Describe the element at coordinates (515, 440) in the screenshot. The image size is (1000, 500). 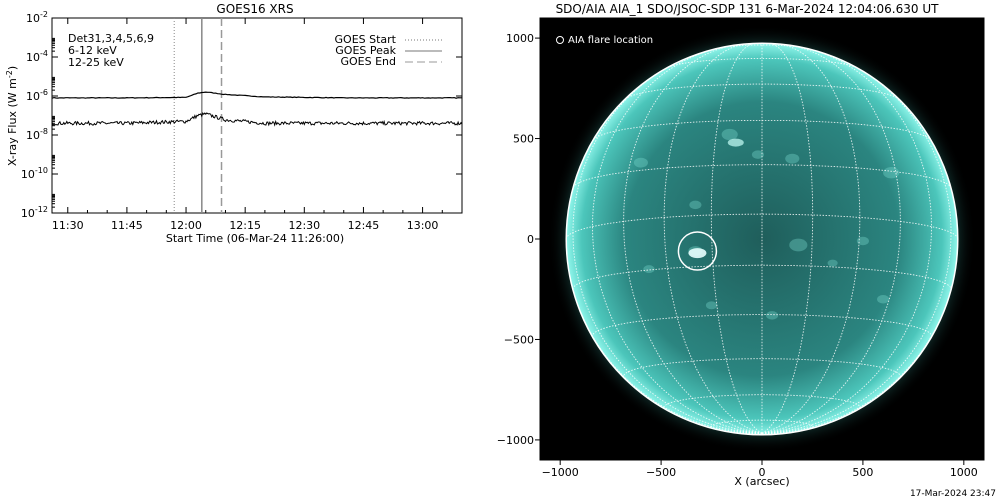
I see `right-y-tick-label: −1000` at that location.